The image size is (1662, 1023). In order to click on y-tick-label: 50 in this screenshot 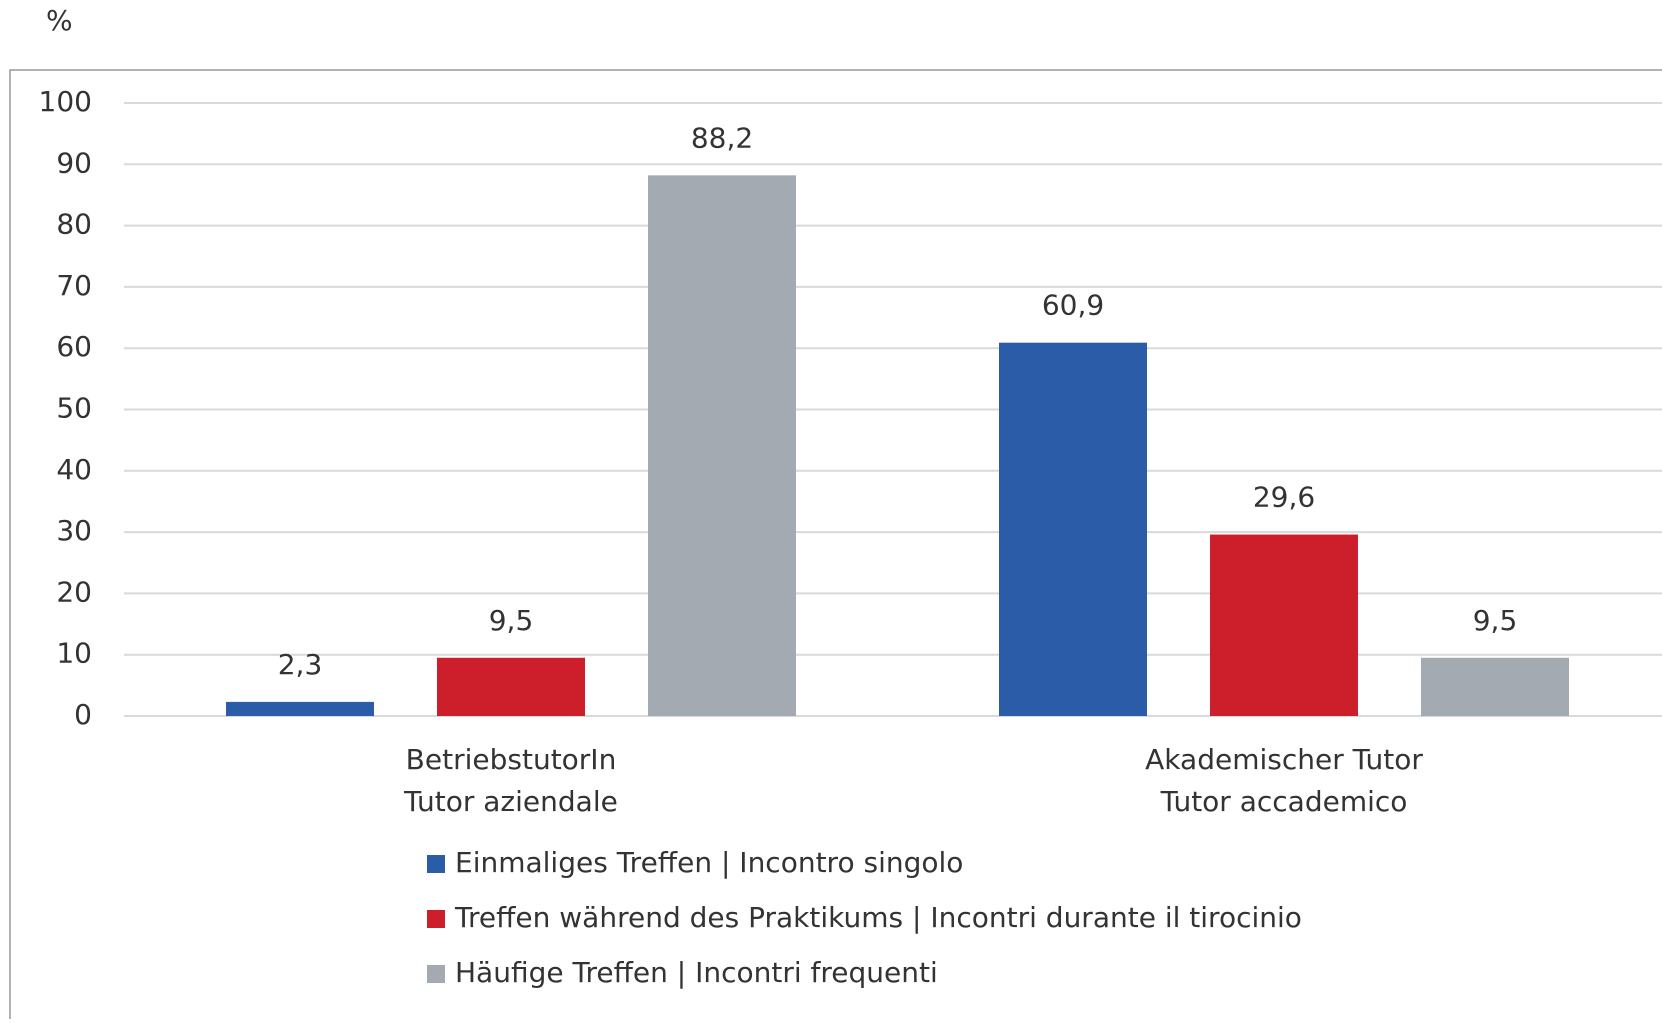, I will do `click(74, 408)`.